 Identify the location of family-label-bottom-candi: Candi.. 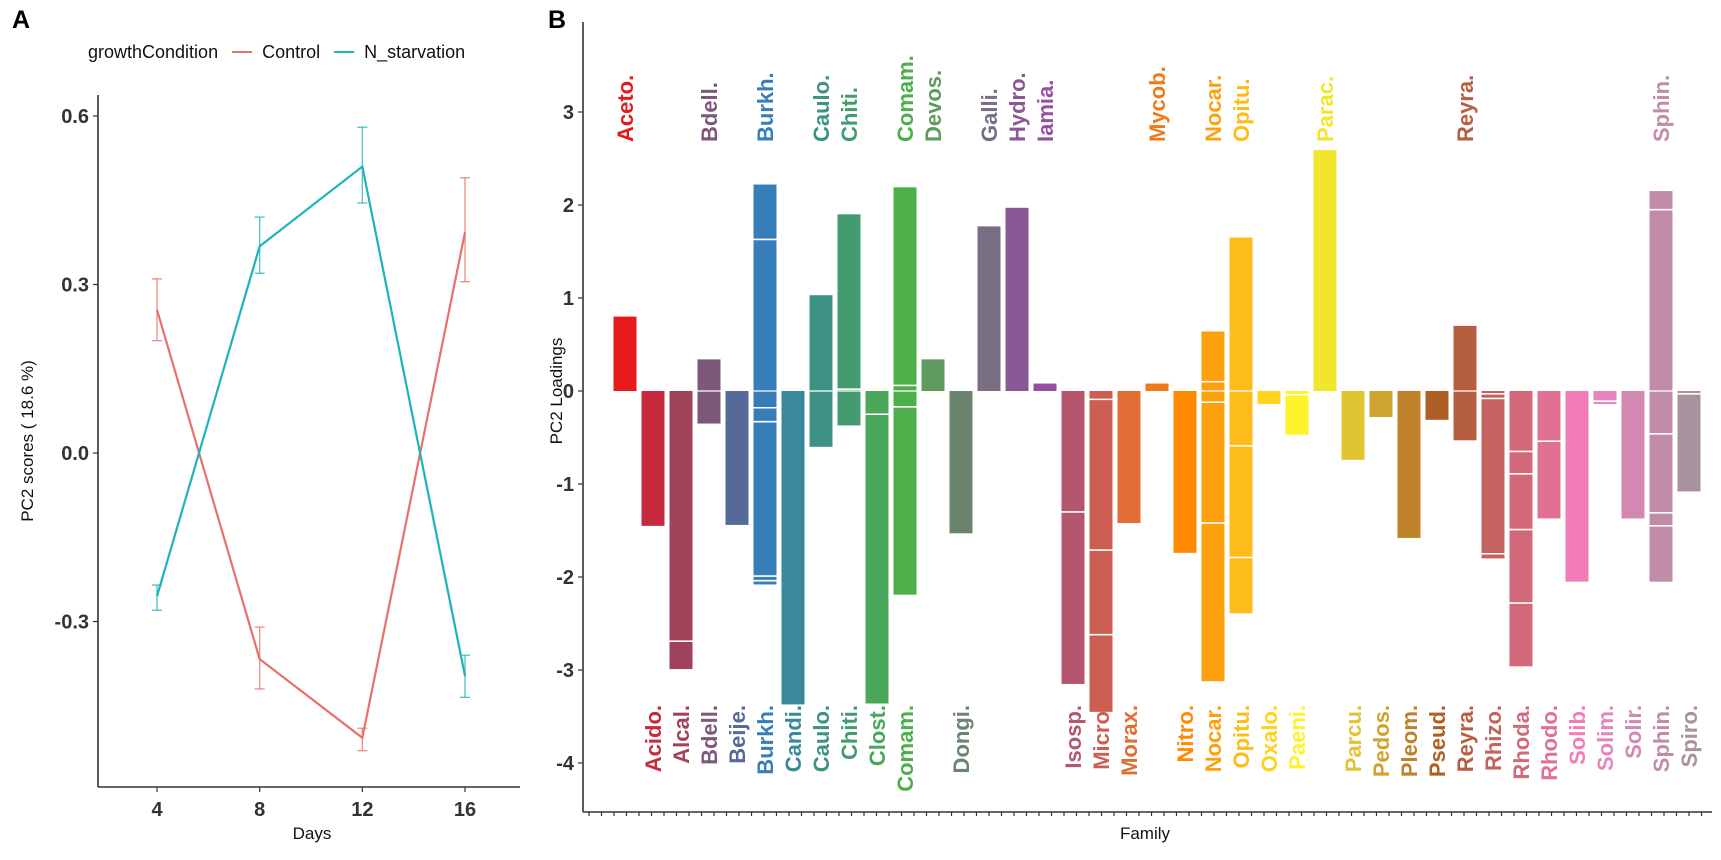
(793, 738).